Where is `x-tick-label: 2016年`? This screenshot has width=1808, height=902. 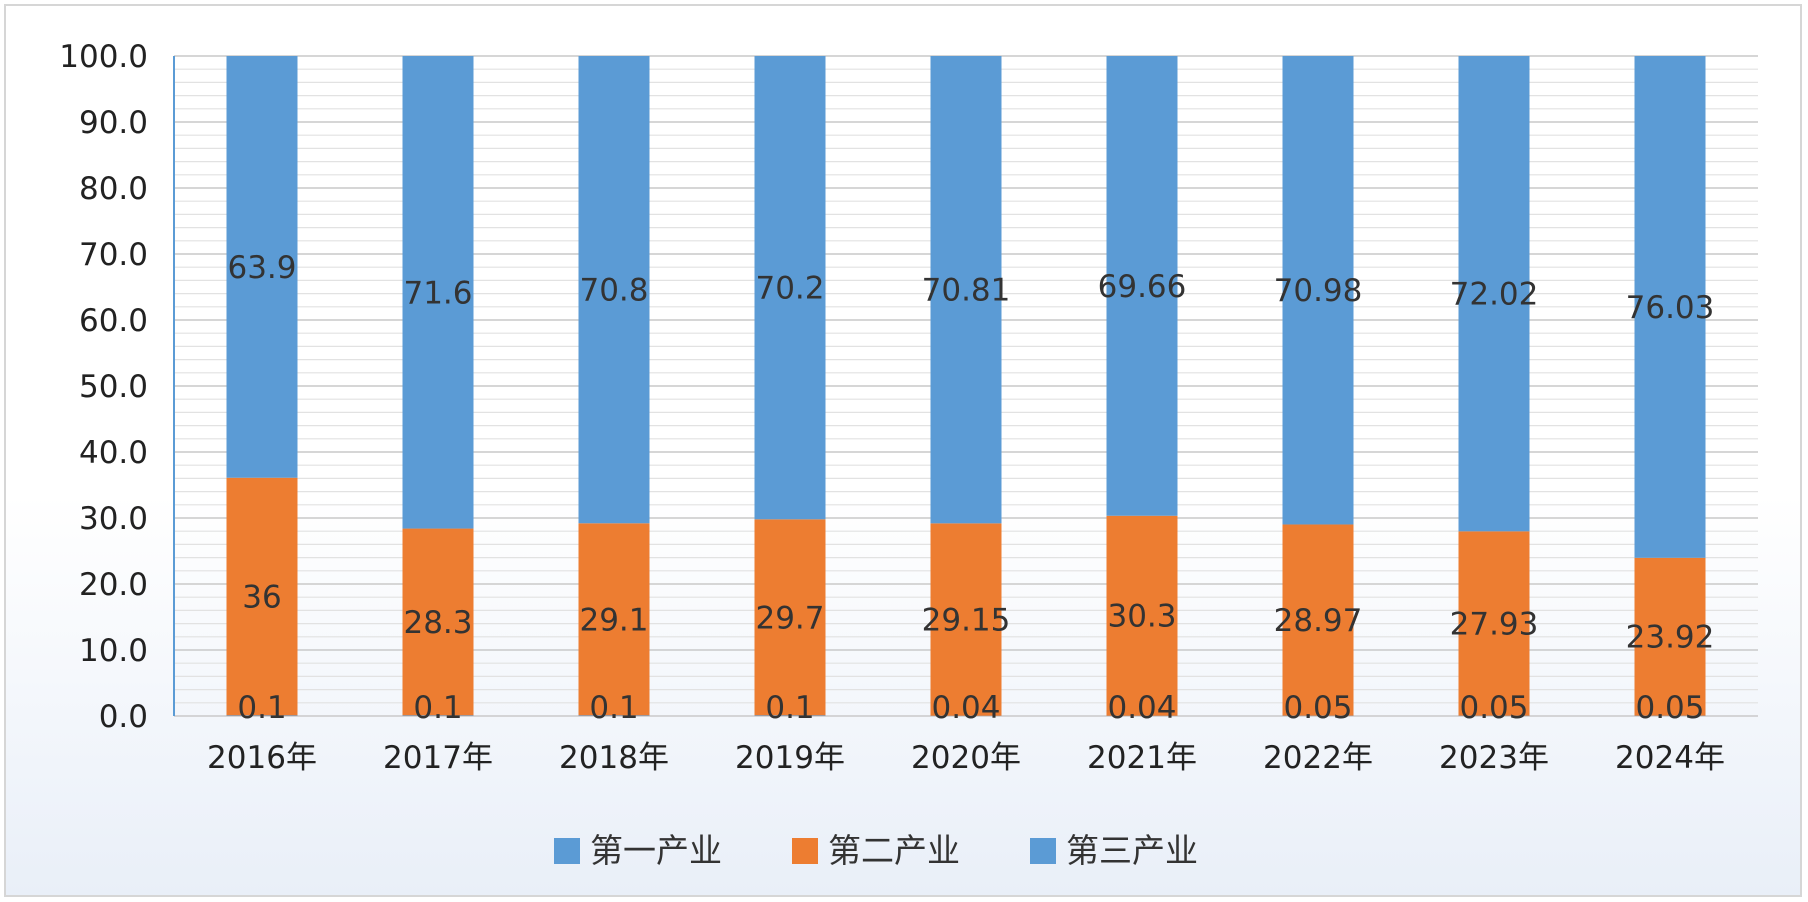 x-tick-label: 2016年 is located at coordinates (262, 758).